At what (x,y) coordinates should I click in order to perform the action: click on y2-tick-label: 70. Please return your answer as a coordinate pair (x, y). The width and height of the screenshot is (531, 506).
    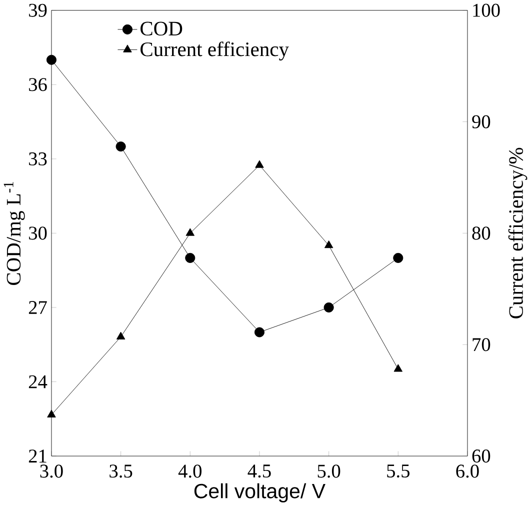
    Looking at the image, I should click on (481, 345).